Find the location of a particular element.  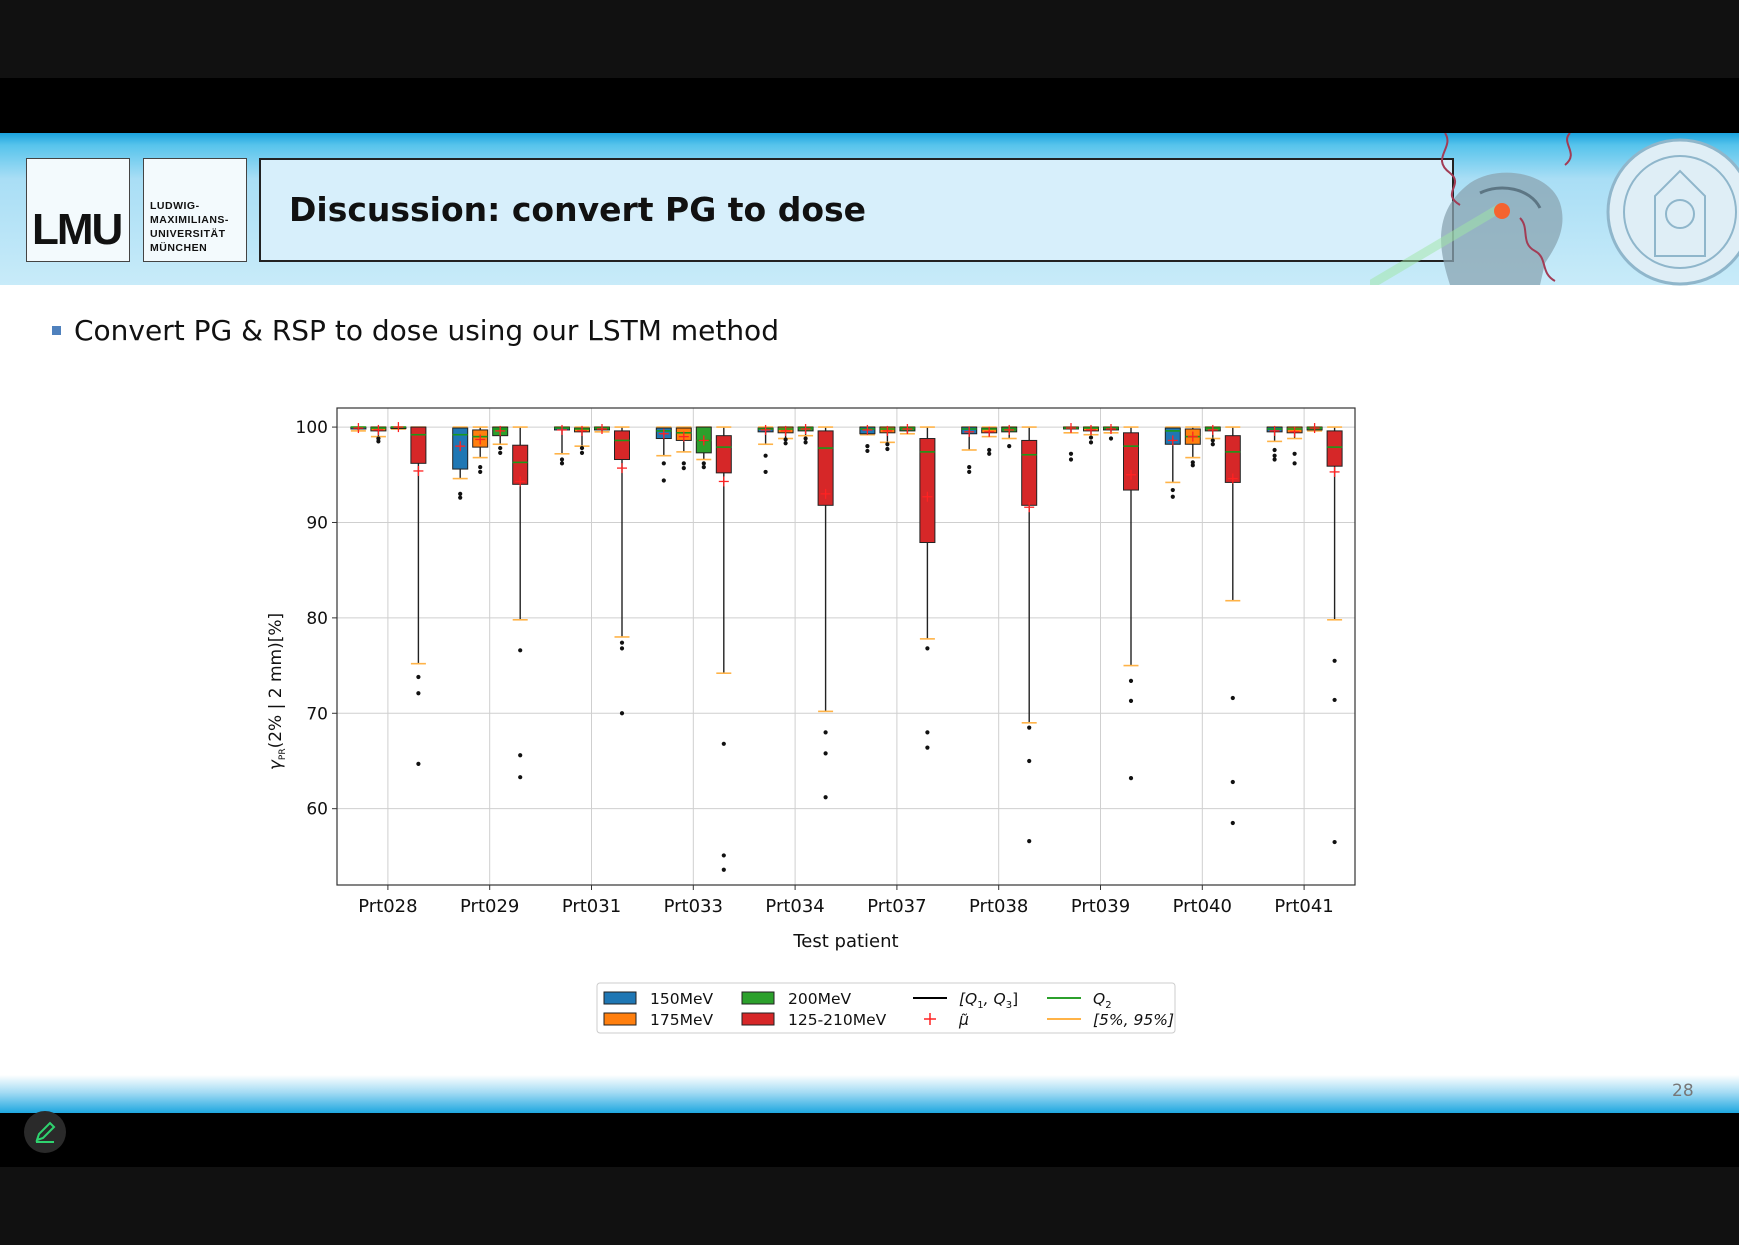

box-125-210MeV-Prt037 is located at coordinates (927, 588).